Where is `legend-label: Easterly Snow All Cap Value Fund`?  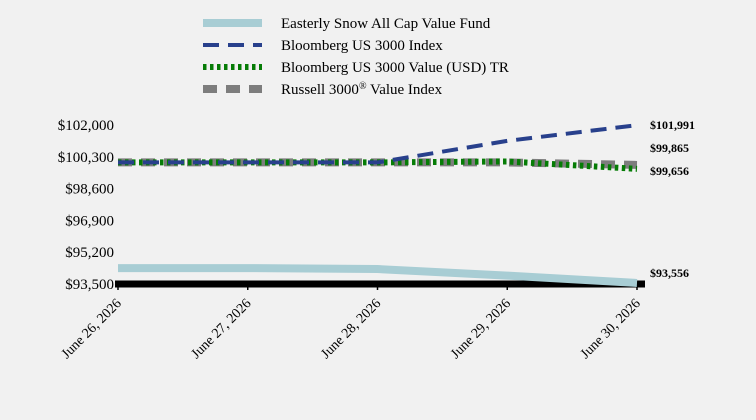
legend-label: Easterly Snow All Cap Value Fund is located at coordinates (386, 24).